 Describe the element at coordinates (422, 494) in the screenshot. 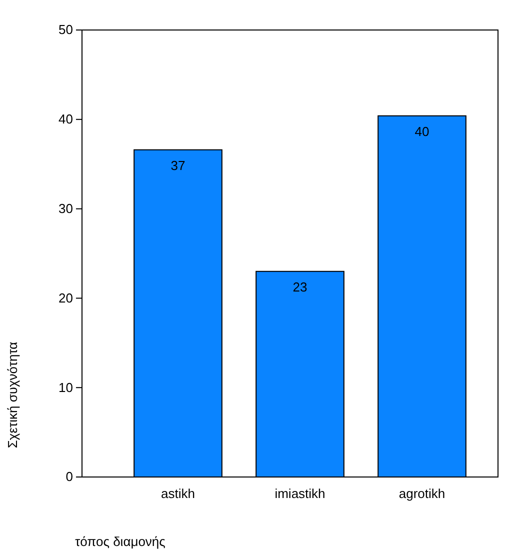

I see `x-tick-label: agrotikh` at that location.